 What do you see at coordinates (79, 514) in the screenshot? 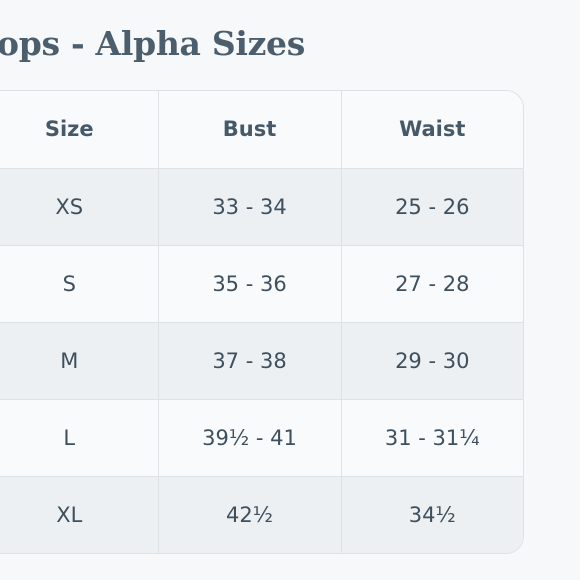
I see `size-cell: XL` at bounding box center [79, 514].